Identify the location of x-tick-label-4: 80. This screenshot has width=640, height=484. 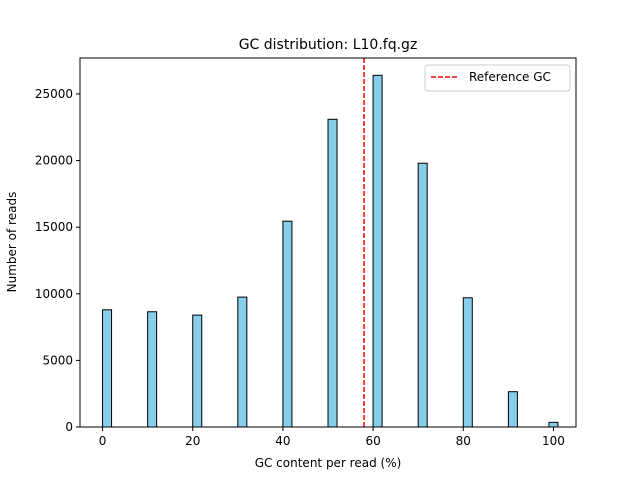
(463, 441).